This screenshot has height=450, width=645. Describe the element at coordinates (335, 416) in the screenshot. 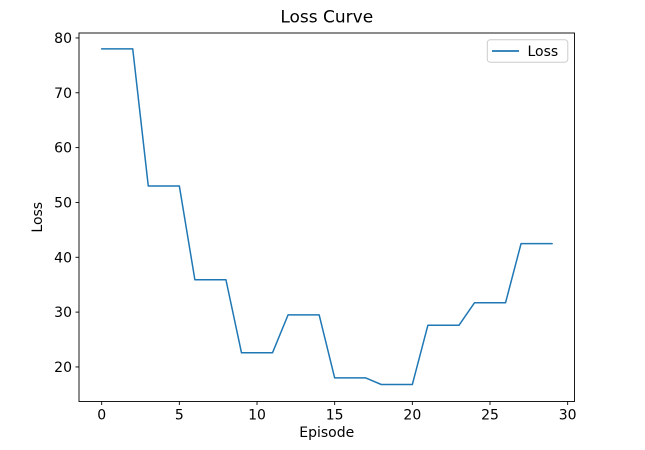

I see `x-tick-label: 15` at that location.